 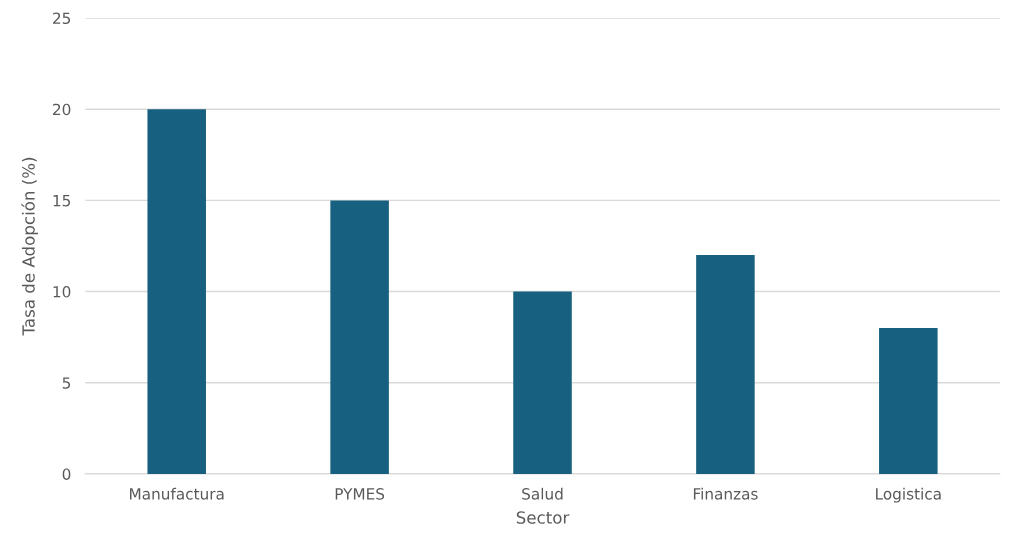 I want to click on y-tick-label: 15, so click(x=62, y=201).